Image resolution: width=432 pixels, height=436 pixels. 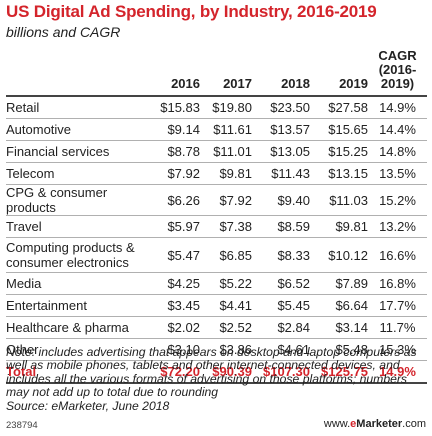 I want to click on table-row: Travel $5.97 $7.38 $8.59 $9.81 13.2%, so click(x=216, y=226).